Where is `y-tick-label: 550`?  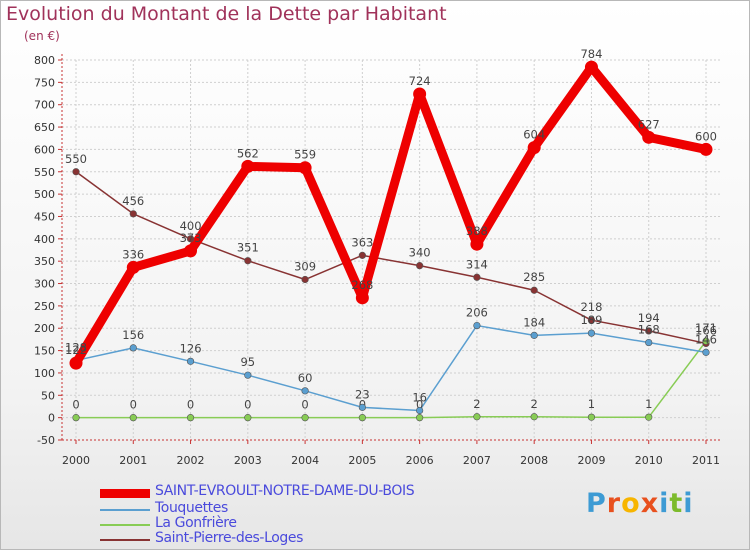
y-tick-label: 550 is located at coordinates (44, 172).